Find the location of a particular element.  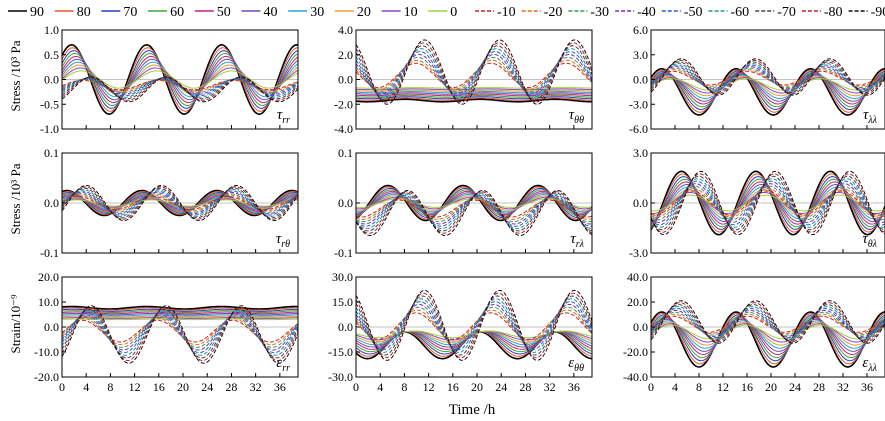

y-tick-label: -20.0 is located at coordinates (635, 352).